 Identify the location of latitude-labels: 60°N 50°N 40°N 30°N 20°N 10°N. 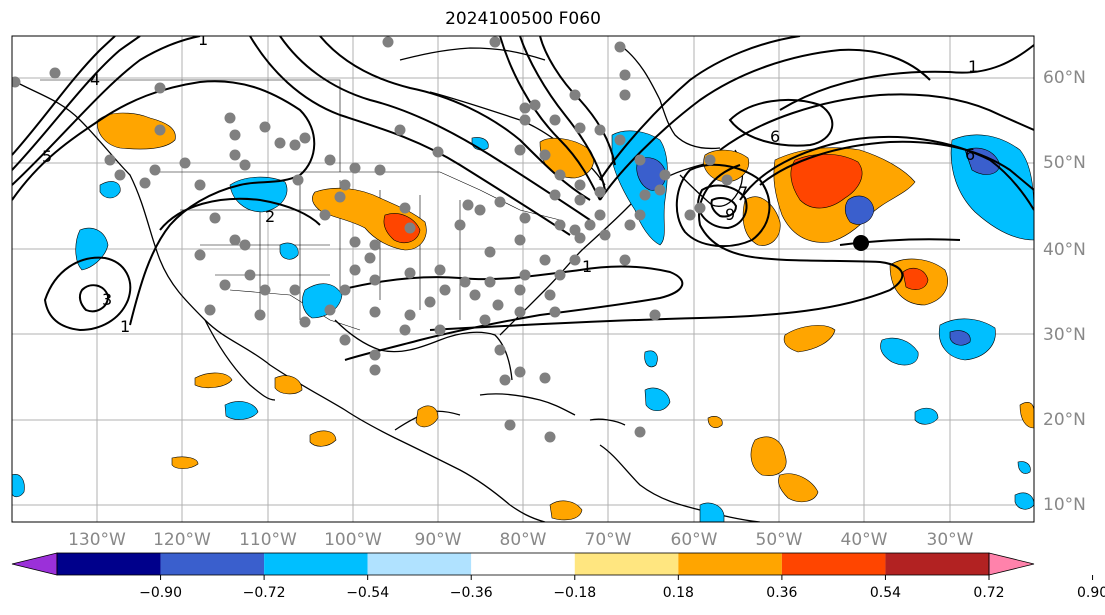
(1064, 291).